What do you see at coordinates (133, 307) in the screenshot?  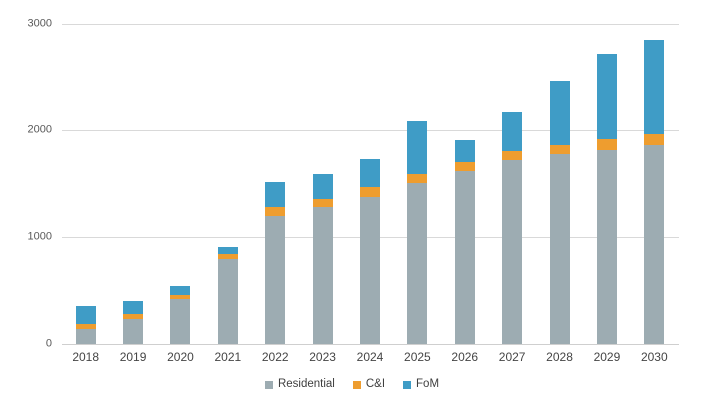 I see `bar-segment-2019-fom` at bounding box center [133, 307].